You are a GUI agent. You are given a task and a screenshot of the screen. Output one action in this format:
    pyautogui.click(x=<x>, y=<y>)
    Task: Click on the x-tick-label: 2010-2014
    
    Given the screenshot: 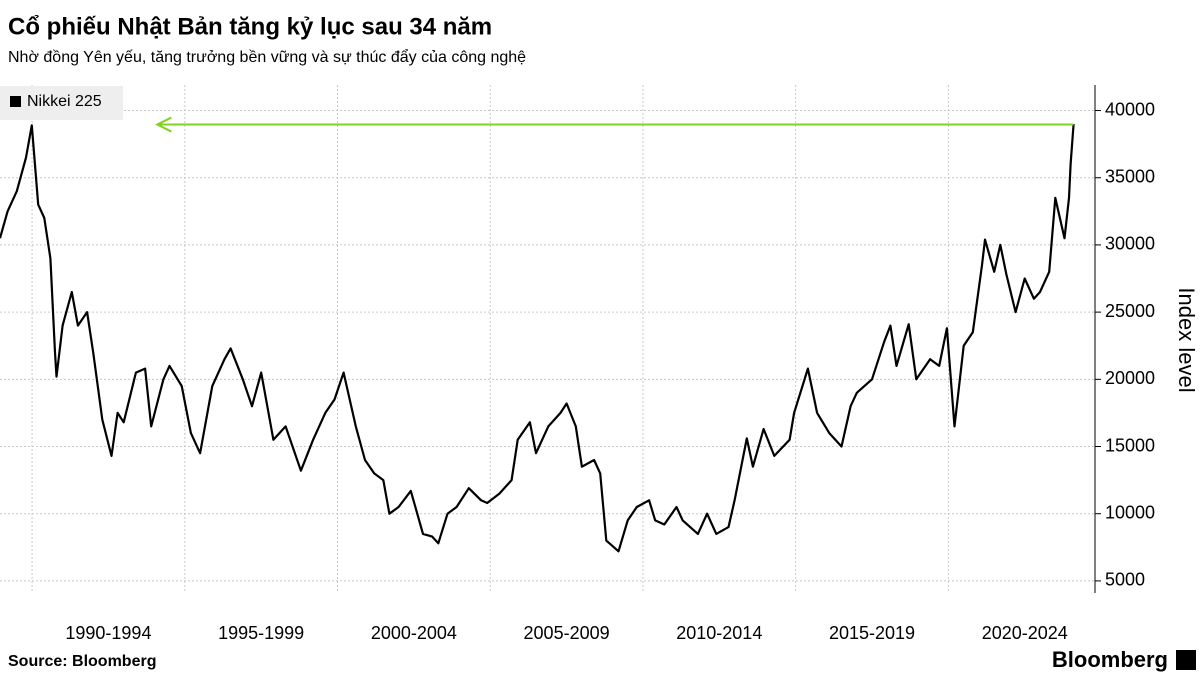 What is the action you would take?
    pyautogui.click(x=719, y=633)
    